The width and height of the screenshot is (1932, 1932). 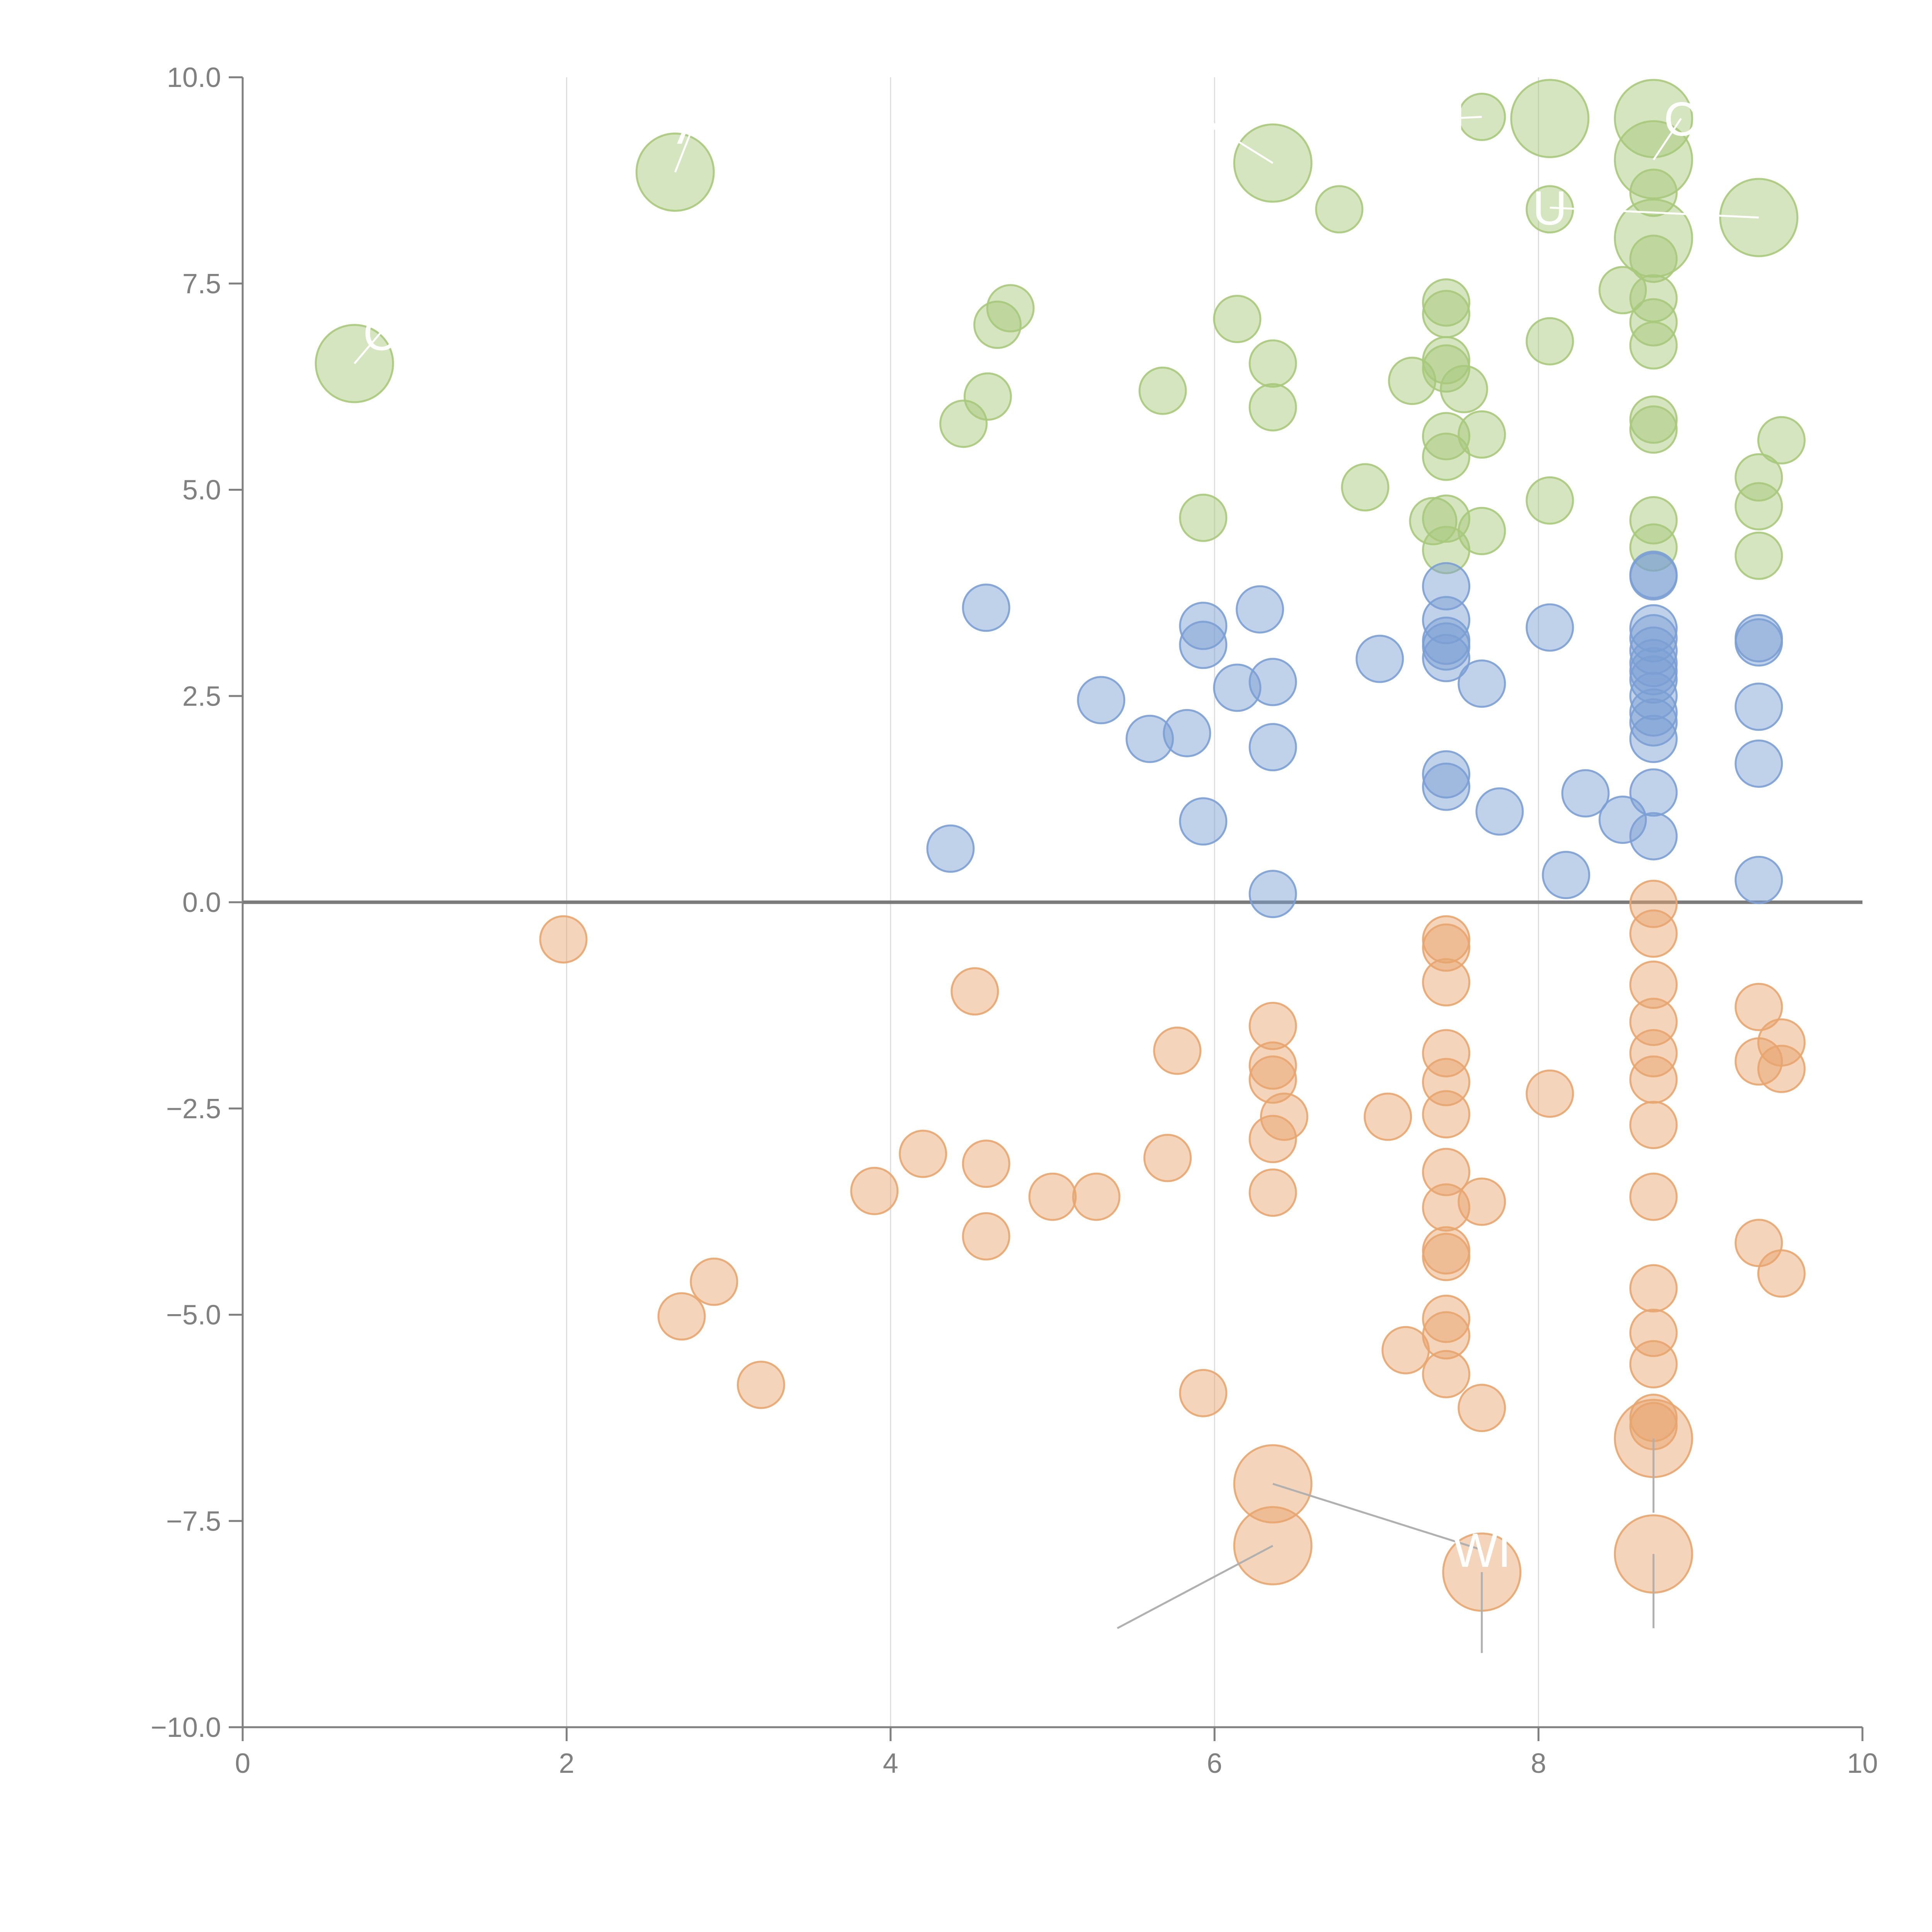 I want to click on y-tick-label: −2.5, so click(x=193, y=1109).